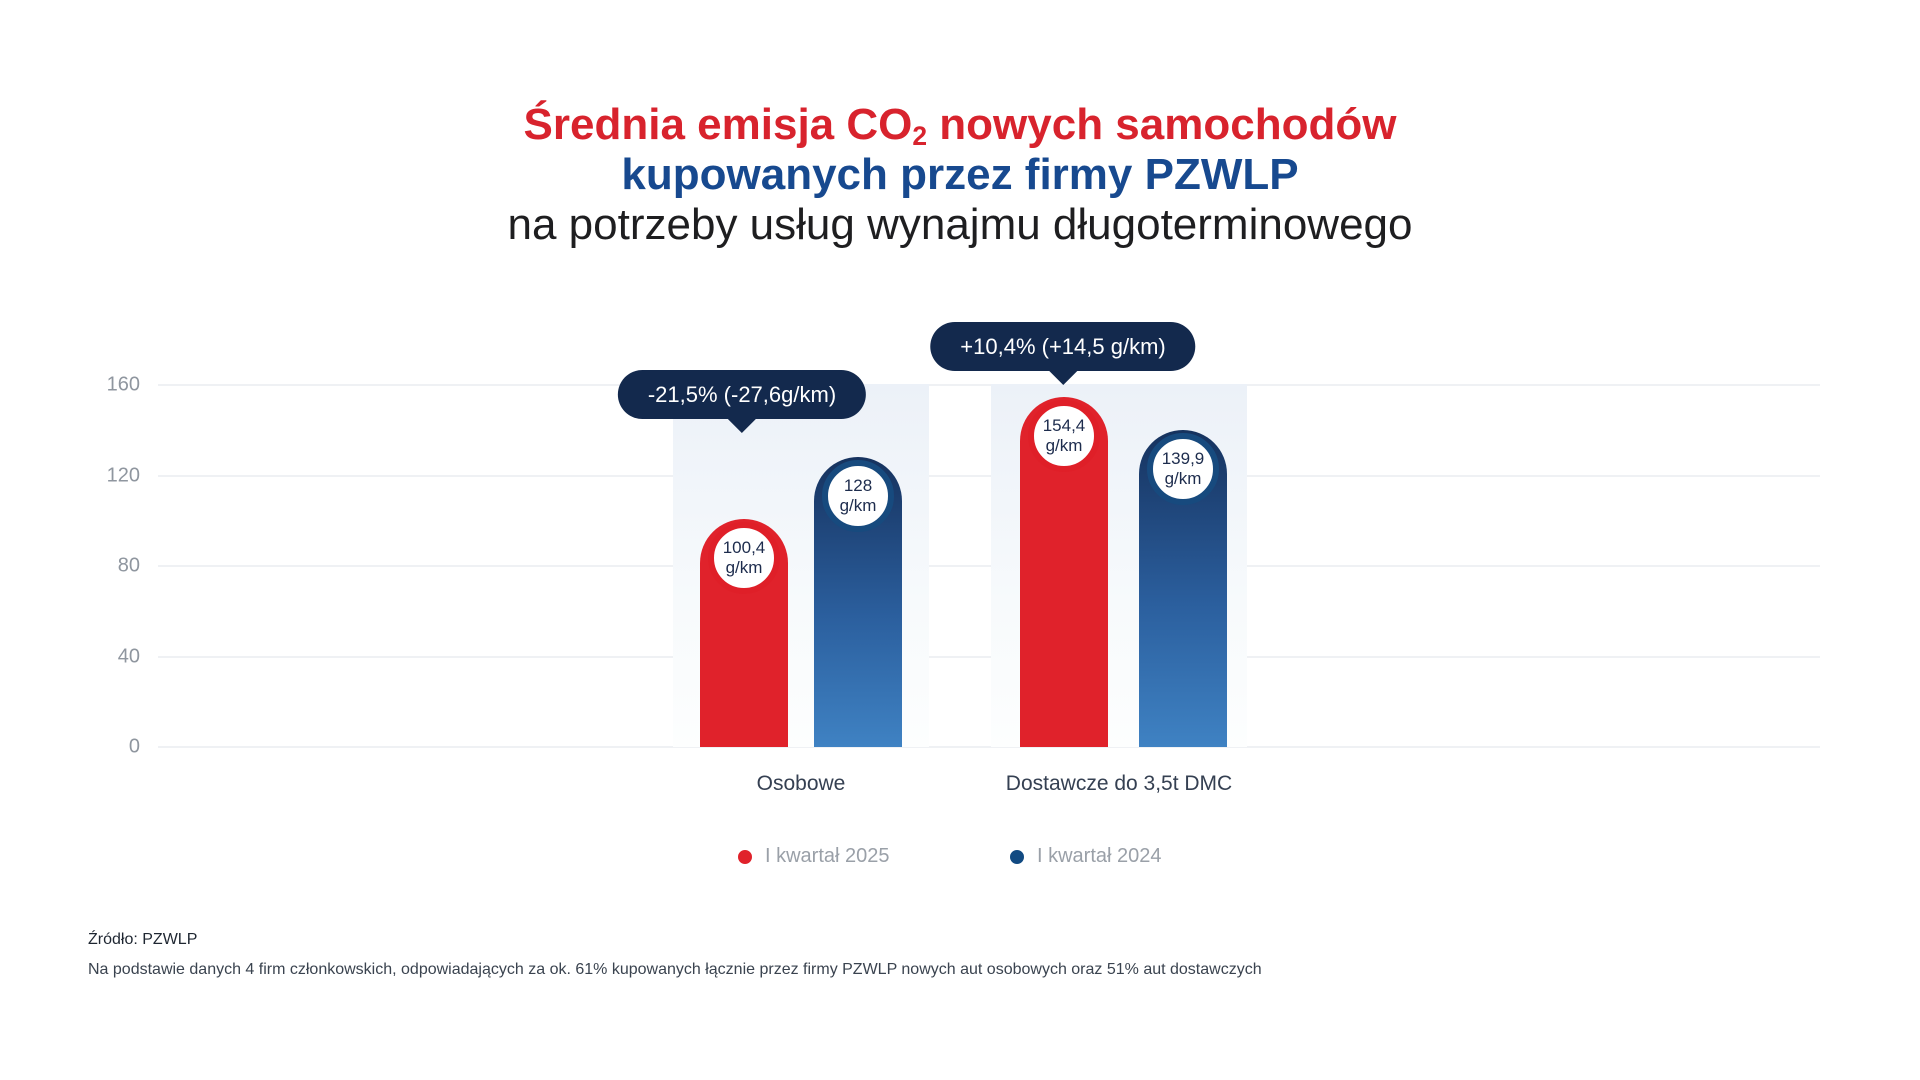 Image resolution: width=1920 pixels, height=1080 pixels. I want to click on y-tick-0: 0, so click(134, 746).